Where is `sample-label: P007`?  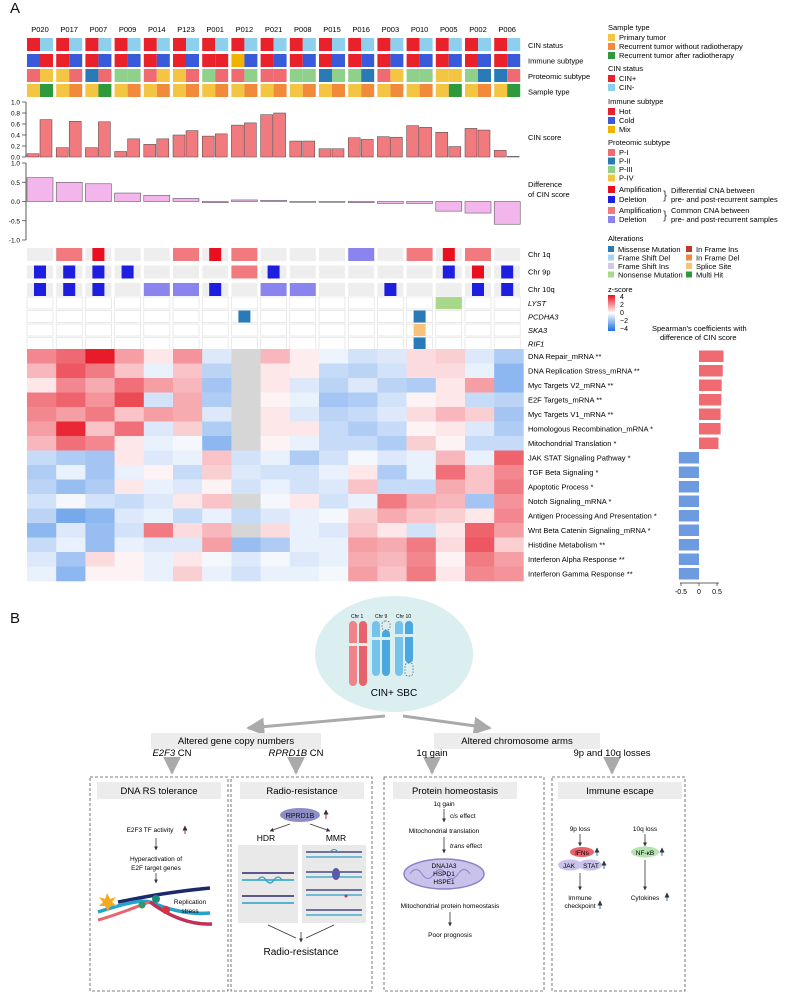 sample-label: P007 is located at coordinates (99, 29).